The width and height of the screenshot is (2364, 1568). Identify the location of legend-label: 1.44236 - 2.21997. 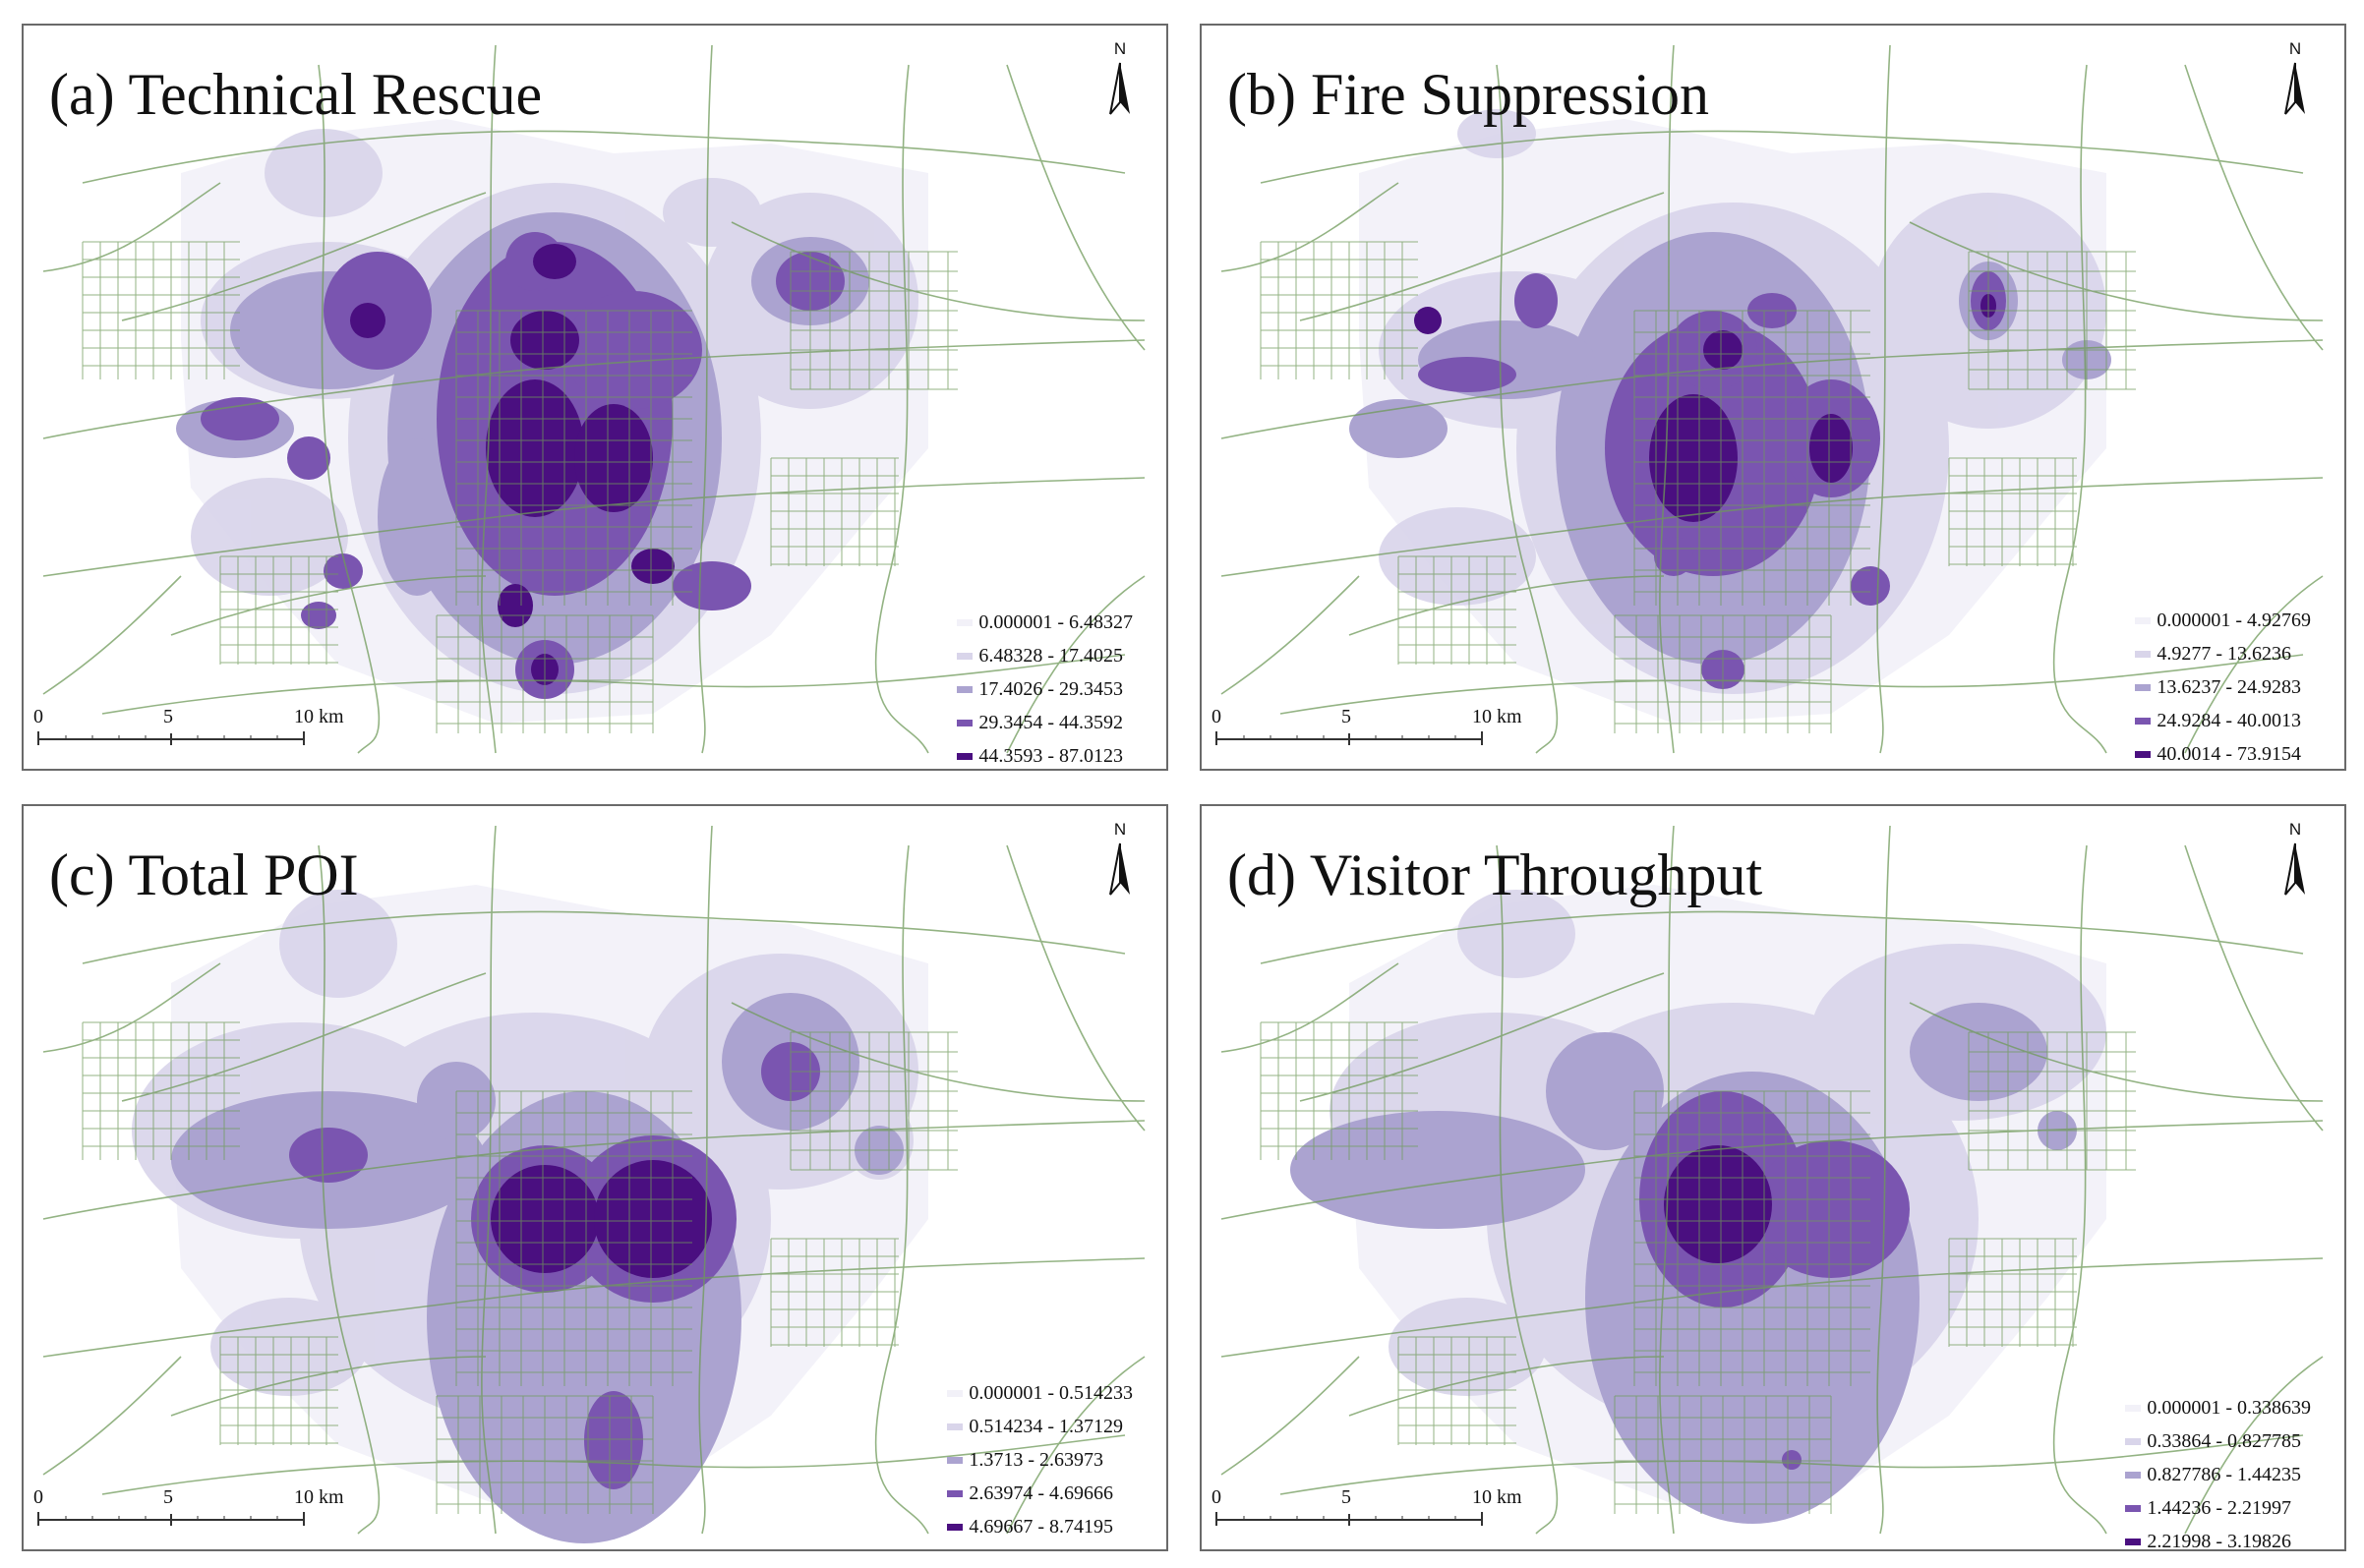
(2219, 1508).